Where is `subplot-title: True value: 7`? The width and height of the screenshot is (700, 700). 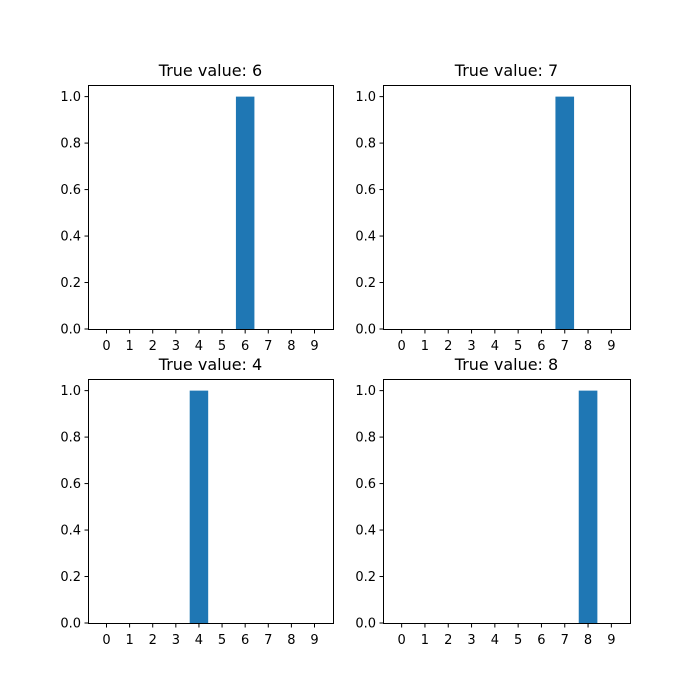 subplot-title: True value: 7 is located at coordinates (506, 70).